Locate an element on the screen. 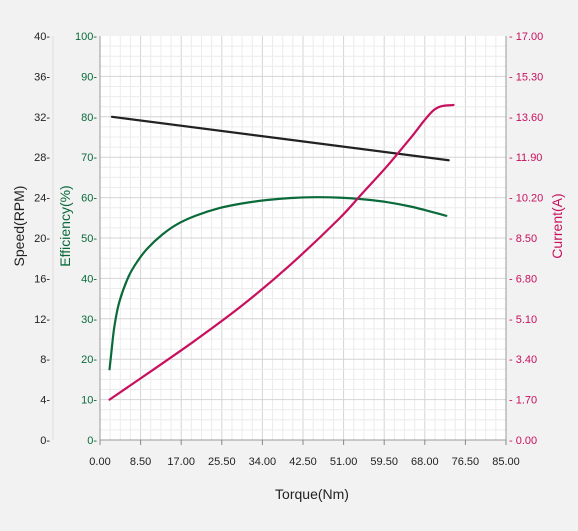  x-tick-label: 59.50 is located at coordinates (384, 462).